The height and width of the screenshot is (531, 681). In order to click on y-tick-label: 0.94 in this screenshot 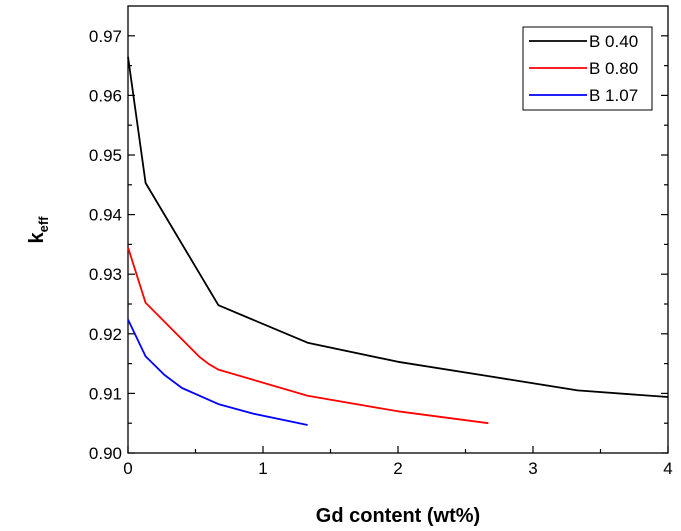, I will do `click(105, 215)`.